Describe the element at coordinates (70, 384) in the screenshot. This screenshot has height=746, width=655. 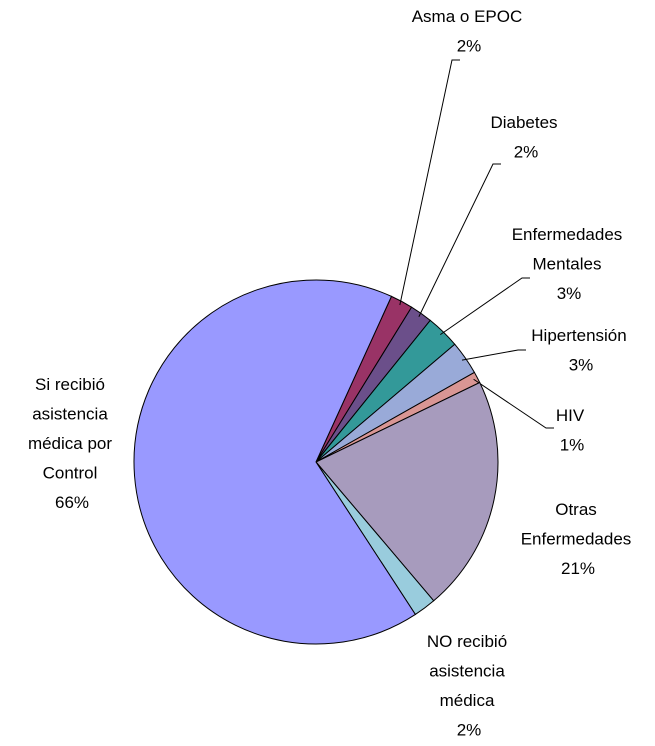
I see `label-line: Si recibió` at that location.